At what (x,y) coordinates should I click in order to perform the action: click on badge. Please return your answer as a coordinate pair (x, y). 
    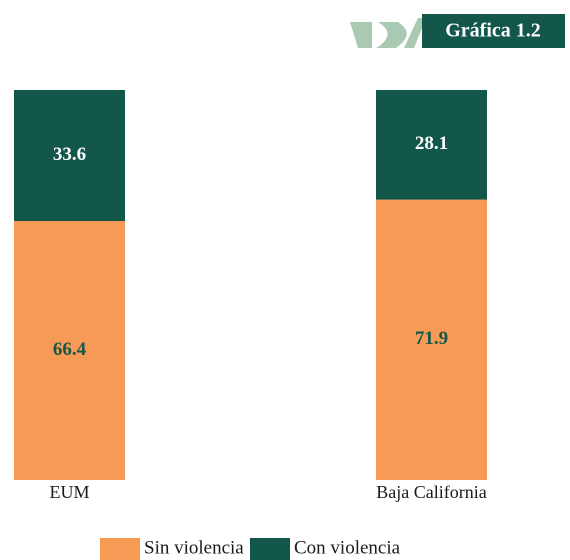
    Looking at the image, I should click on (493, 31).